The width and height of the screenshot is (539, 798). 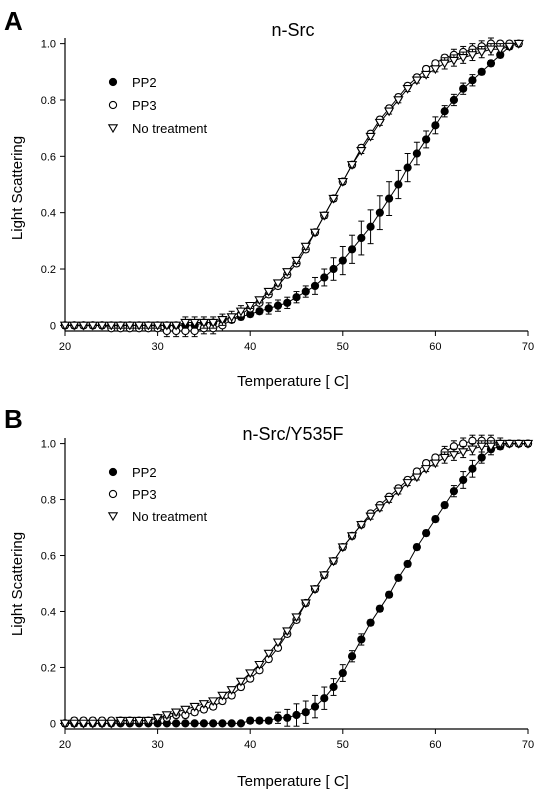 What do you see at coordinates (157, 105) in the screenshot?
I see `panel-a-legend: PP2 PP3 No treatment` at bounding box center [157, 105].